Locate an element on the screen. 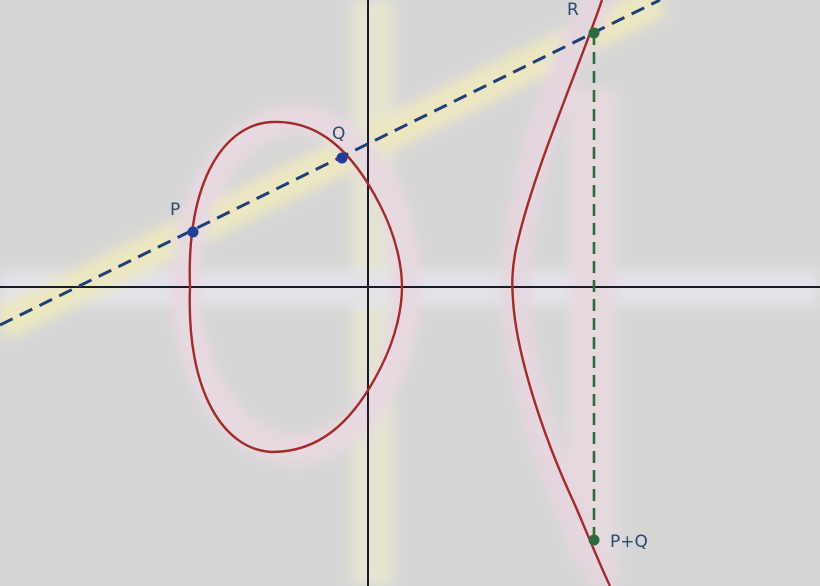  elliptic-curve-branch is located at coordinates (561, 293).